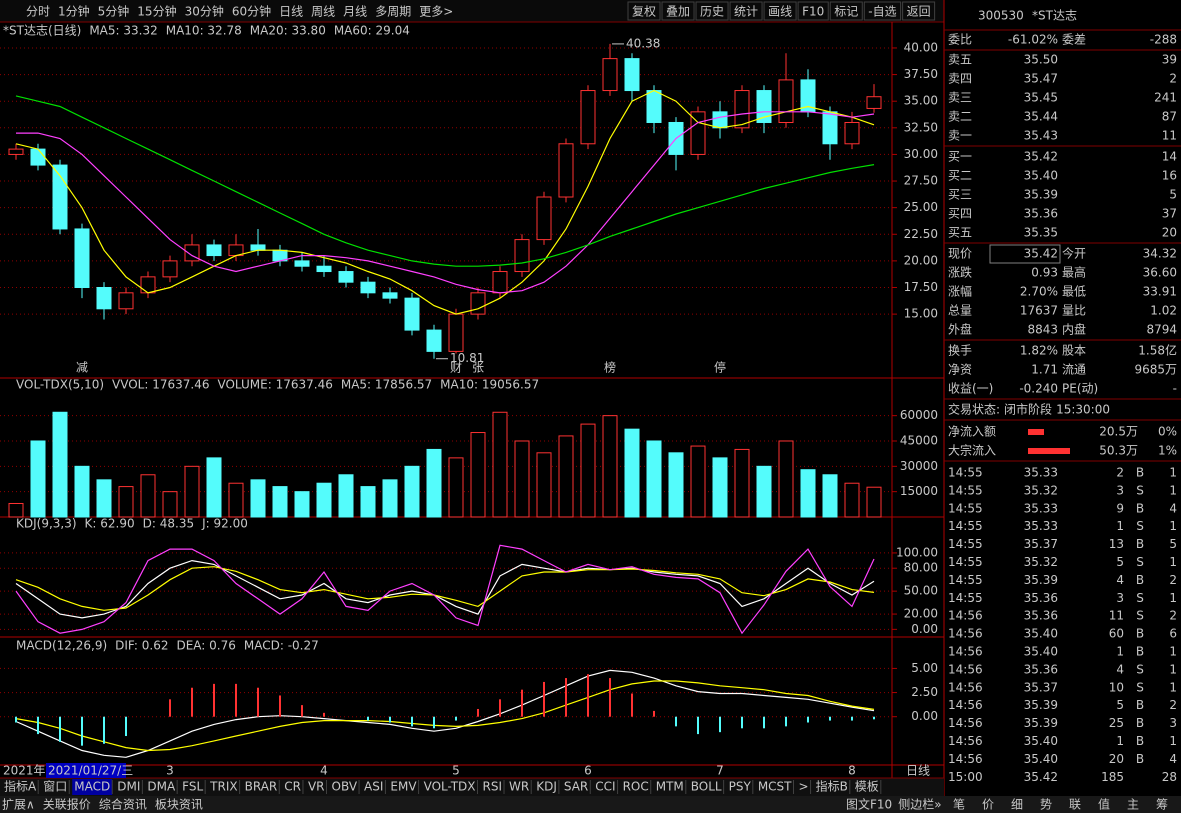  What do you see at coordinates (192, 787) in the screenshot?
I see `indicator-tab: FSL` at bounding box center [192, 787].